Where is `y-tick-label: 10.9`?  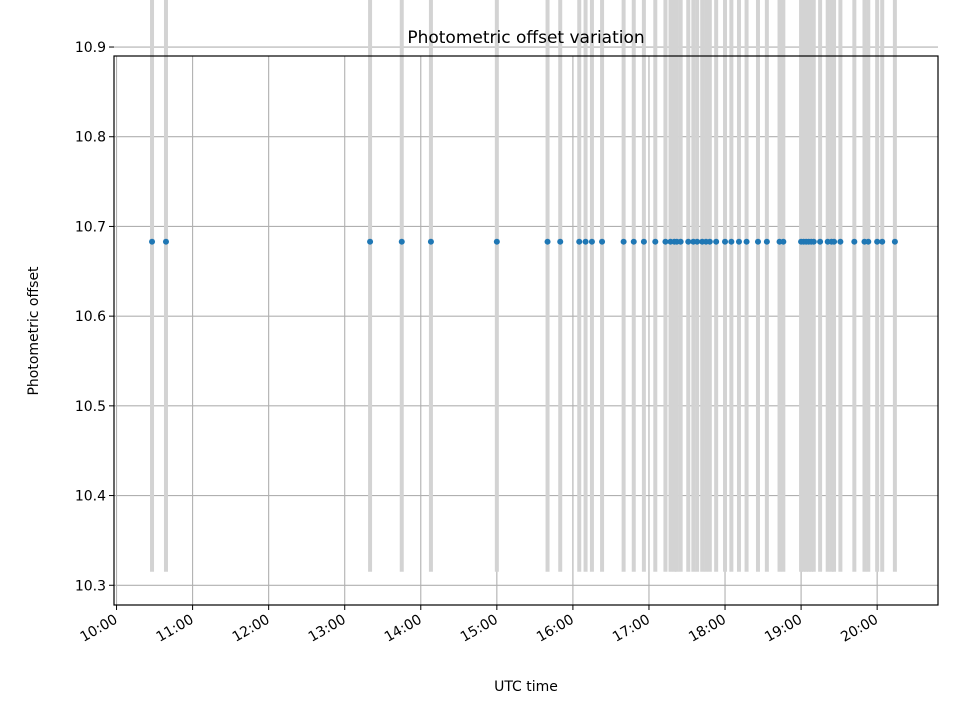
y-tick-label: 10.9 is located at coordinates (90, 48).